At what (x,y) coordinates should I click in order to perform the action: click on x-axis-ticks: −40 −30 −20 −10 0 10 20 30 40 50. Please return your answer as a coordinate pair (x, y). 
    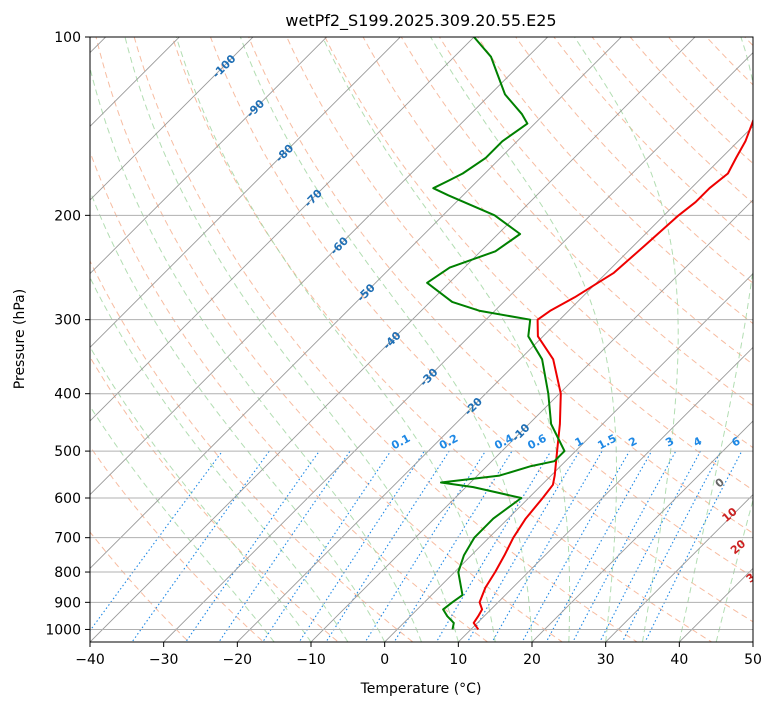
    Looking at the image, I should click on (418, 655).